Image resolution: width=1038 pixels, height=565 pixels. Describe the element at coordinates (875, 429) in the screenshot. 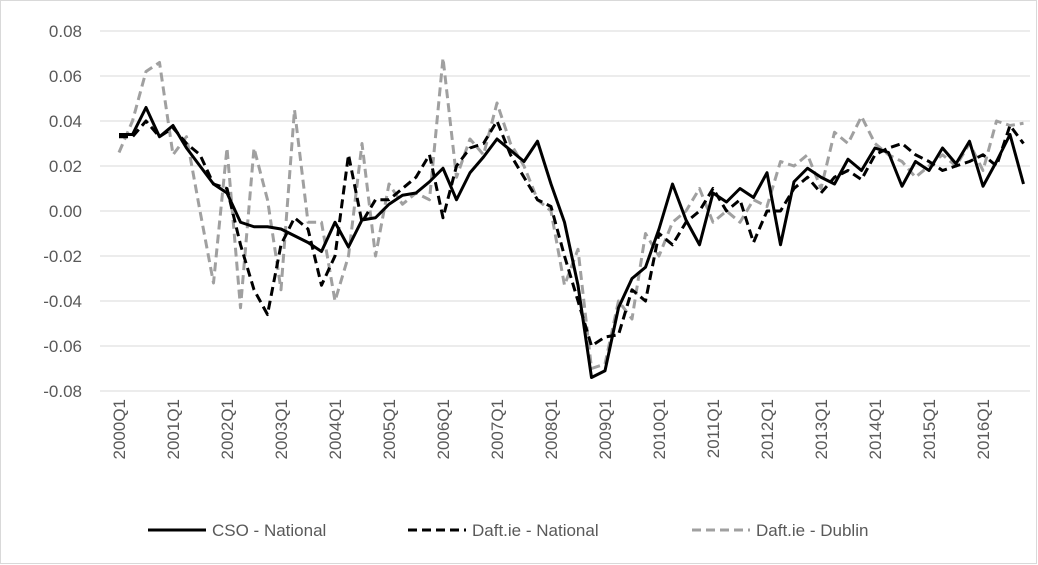

I see `x-tick-label: 2014Q1` at that location.